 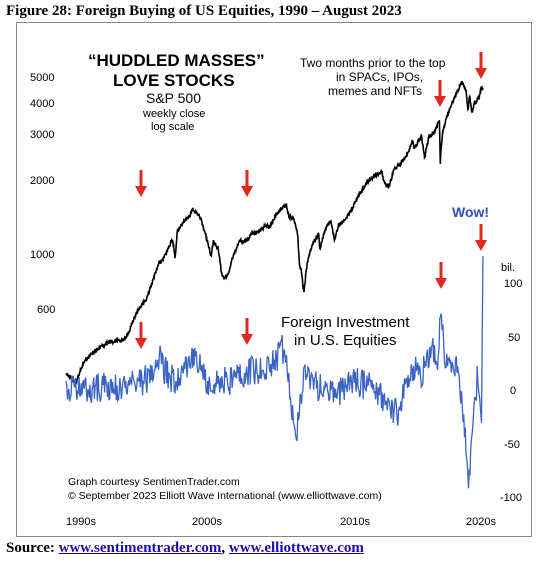 What do you see at coordinates (140, 548) in the screenshot?
I see `source-link-sentimentrader: www.sentimentrader.com` at bounding box center [140, 548].